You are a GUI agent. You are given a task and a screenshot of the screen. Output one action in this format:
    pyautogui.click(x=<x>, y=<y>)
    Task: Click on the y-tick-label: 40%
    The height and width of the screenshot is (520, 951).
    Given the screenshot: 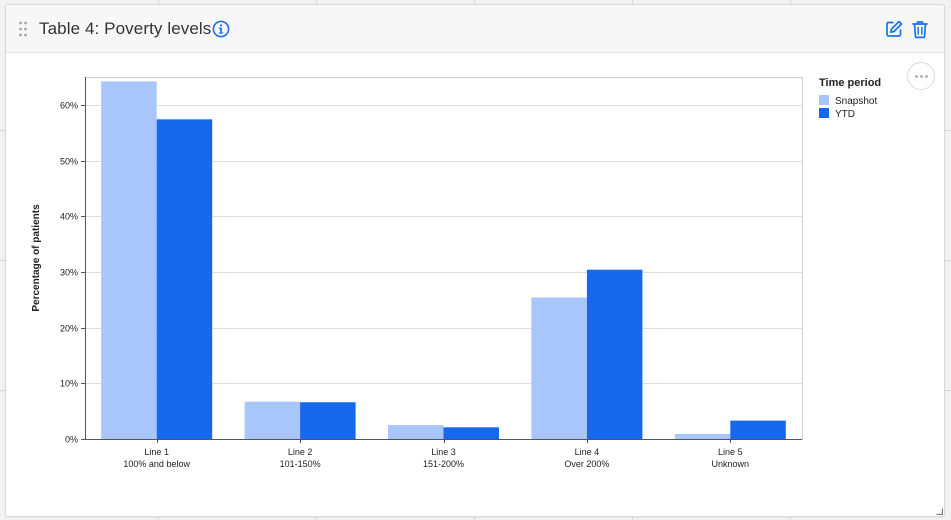 What is the action you would take?
    pyautogui.click(x=69, y=217)
    